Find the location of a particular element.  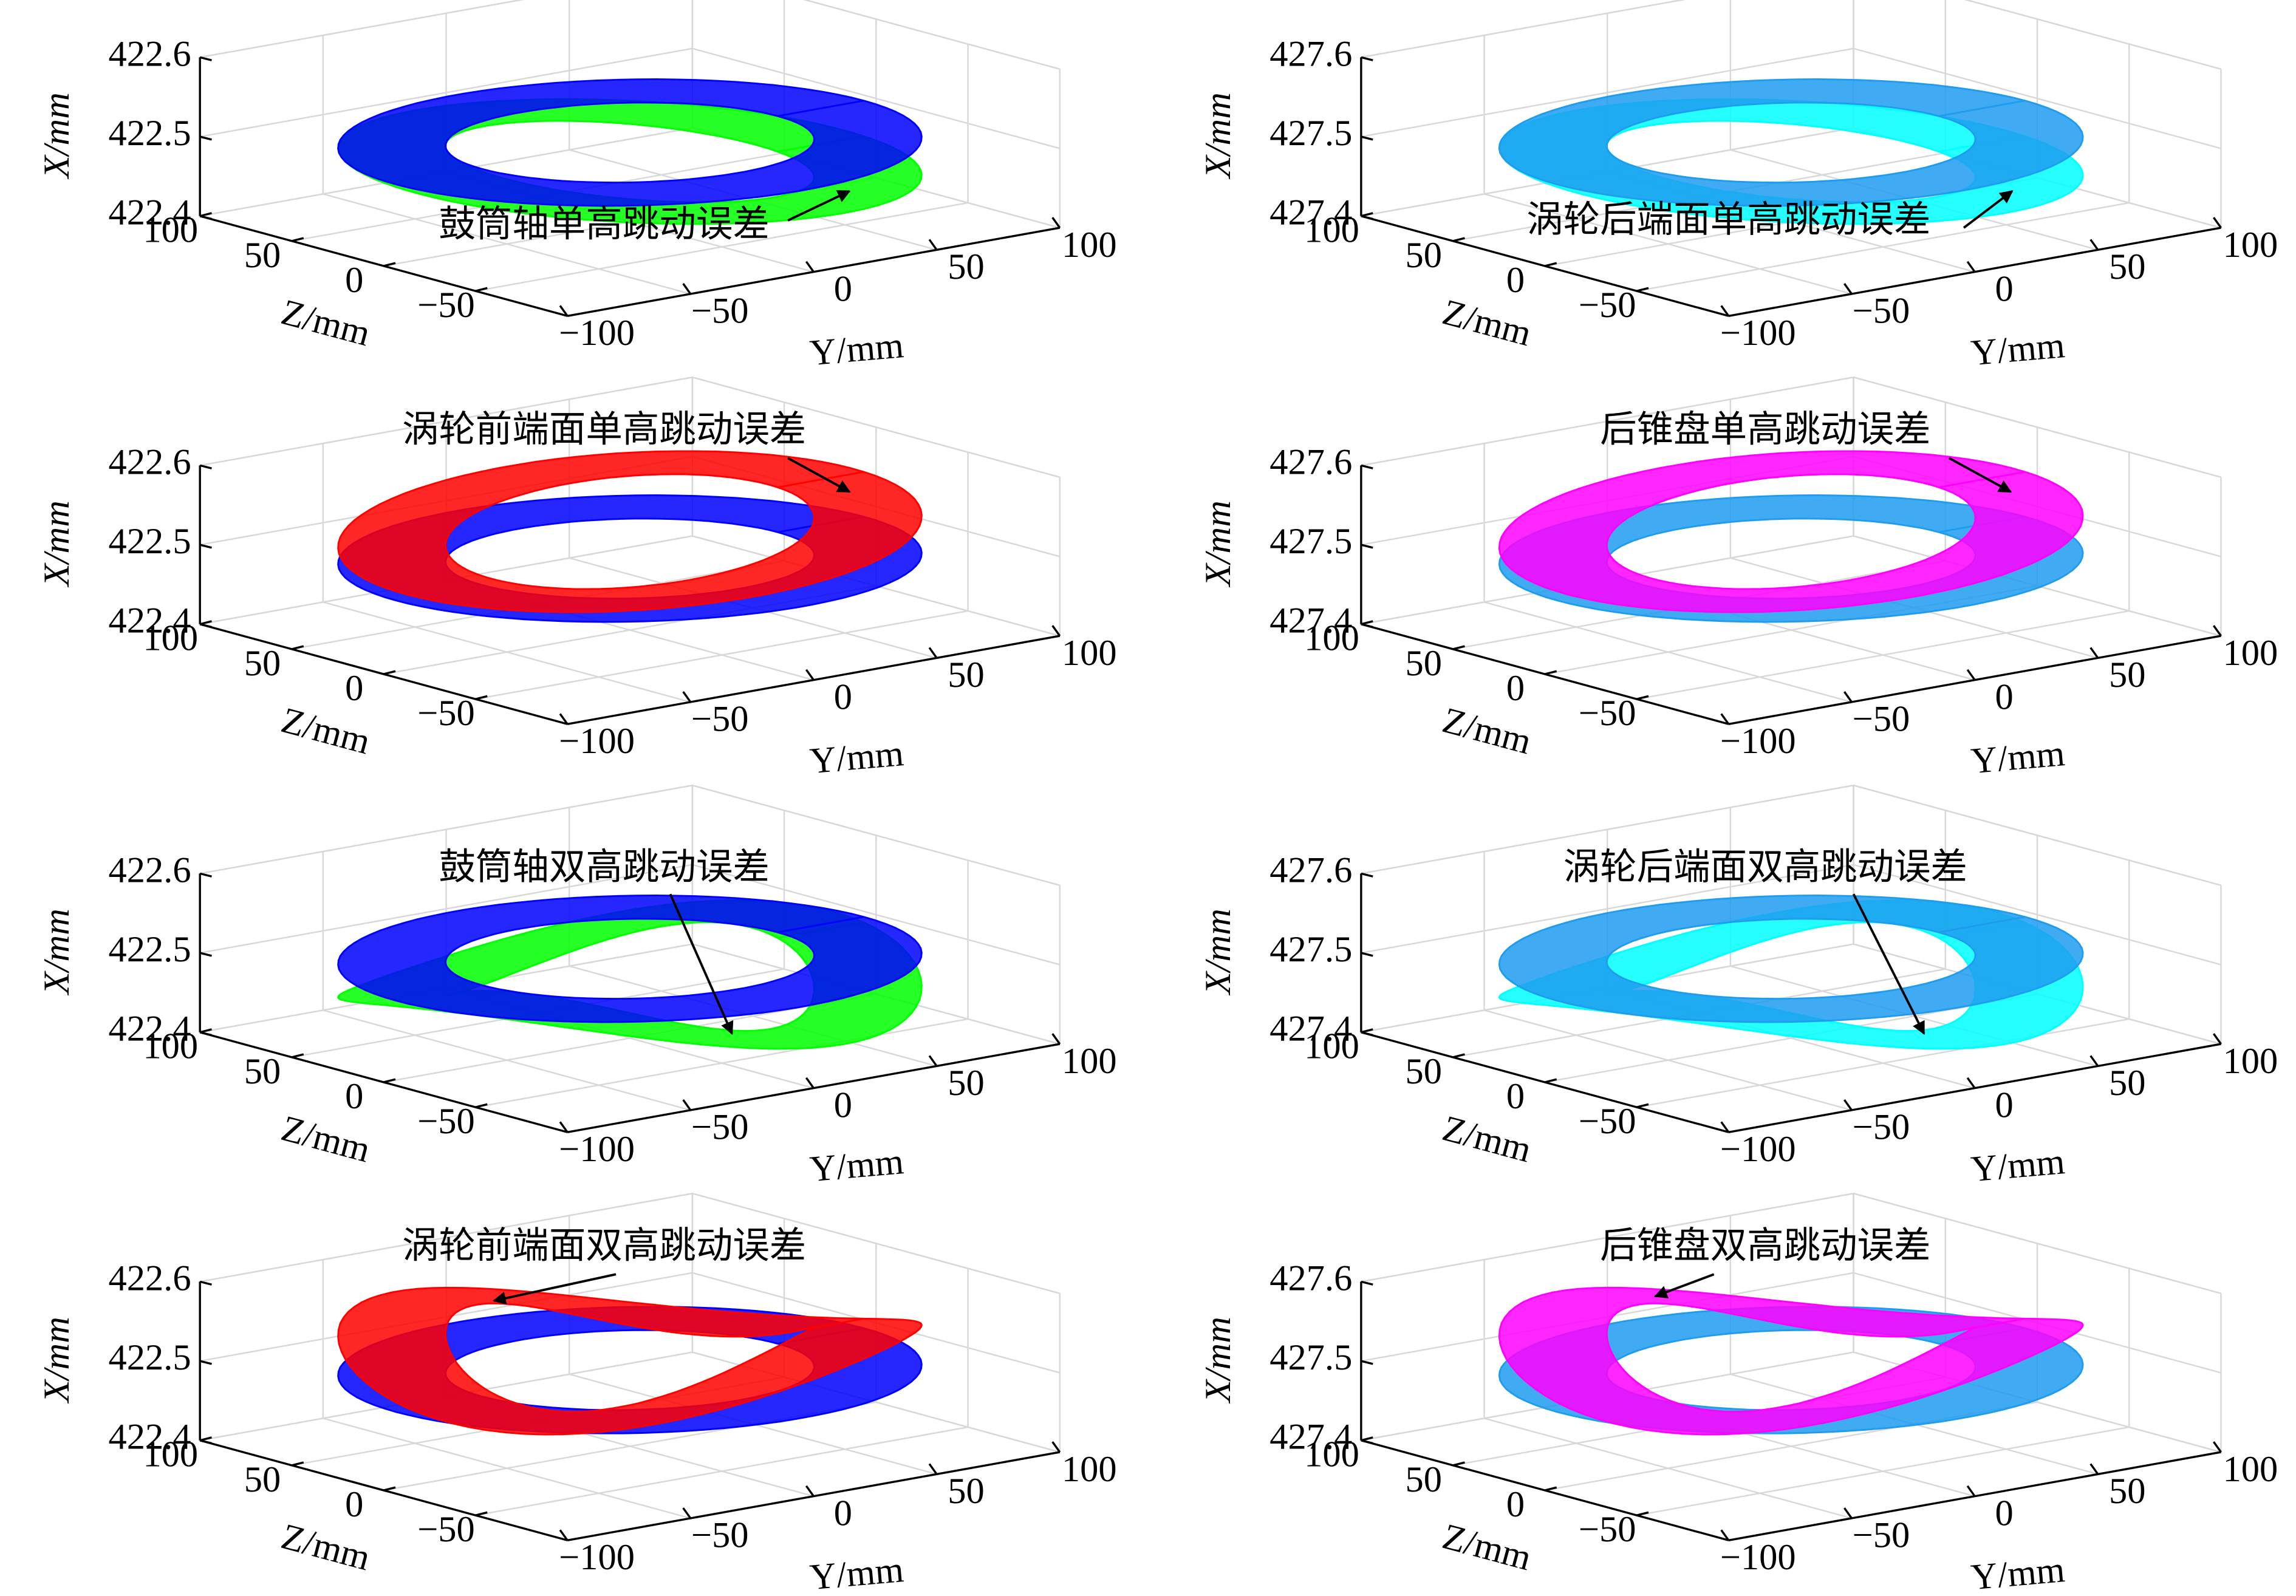

annotation: 涡轮后端面双高跳动误差 is located at coordinates (1765, 867).